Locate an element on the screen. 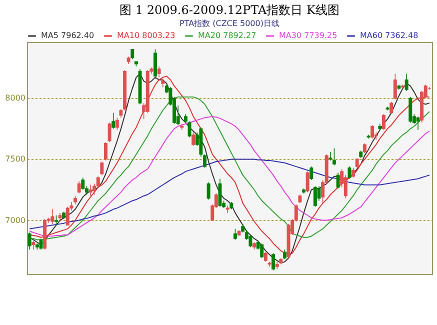 The image size is (437, 325). text: MA5 7962.40 is located at coordinates (67, 35).